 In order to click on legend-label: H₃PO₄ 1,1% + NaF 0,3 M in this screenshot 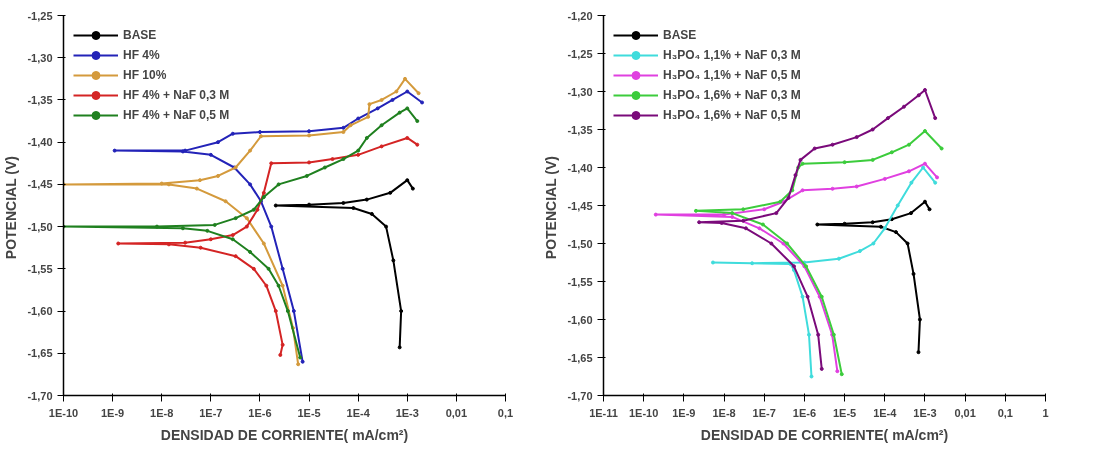, I will do `click(732, 55)`.